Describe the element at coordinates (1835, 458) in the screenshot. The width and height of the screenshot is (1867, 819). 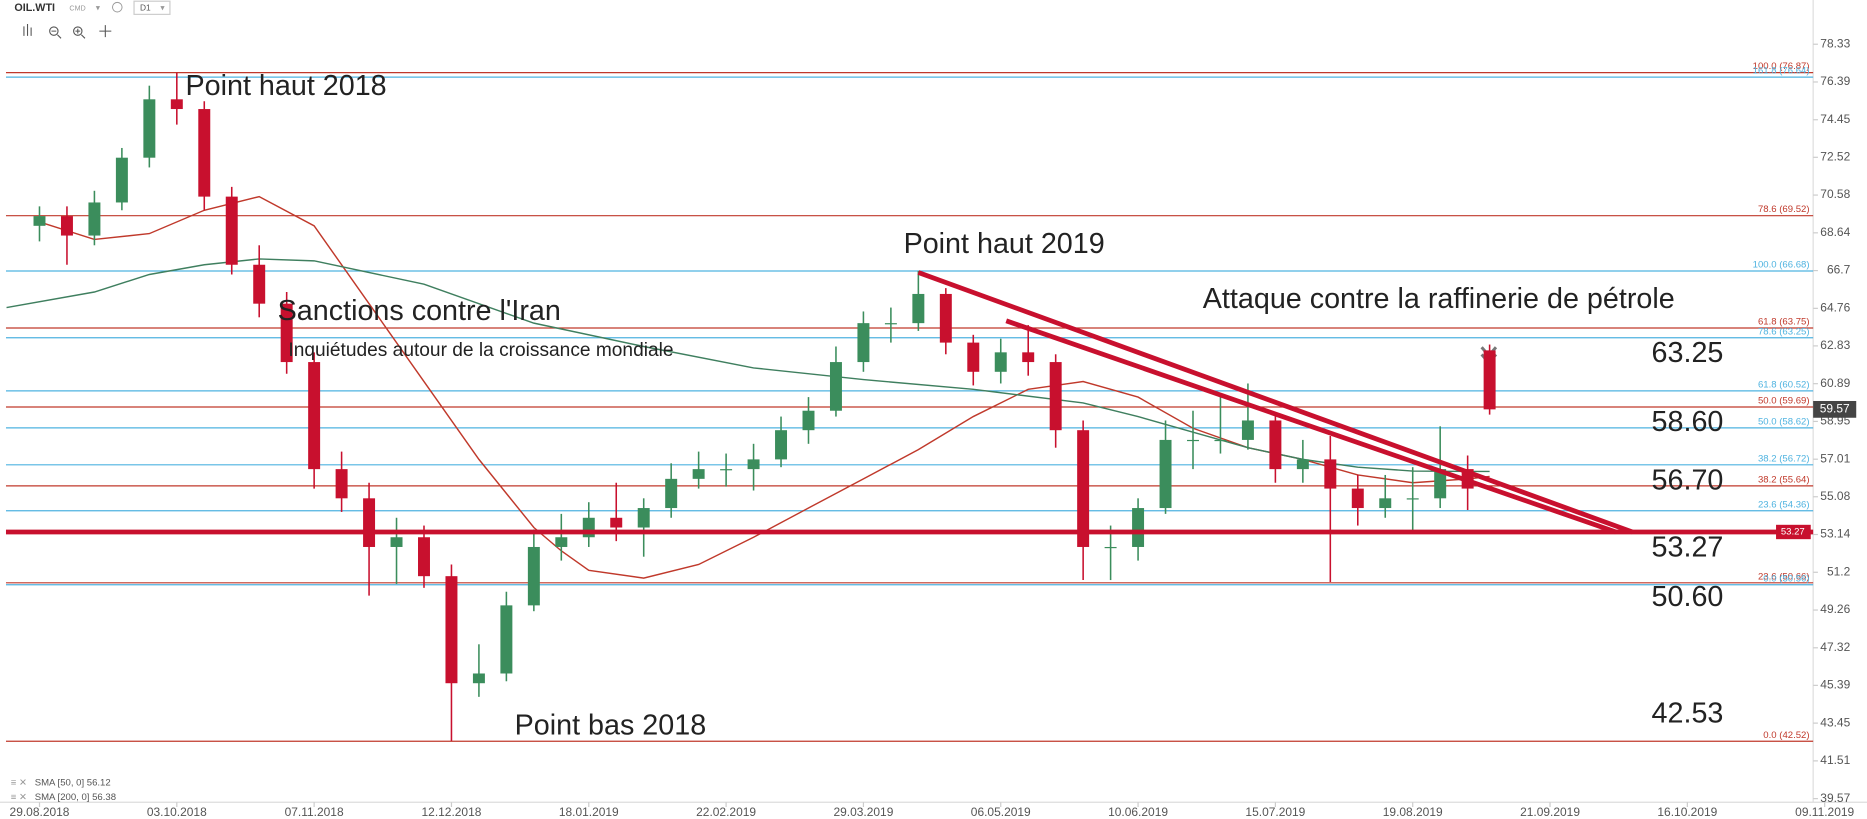
I see `y-tick-label: 57.01` at that location.